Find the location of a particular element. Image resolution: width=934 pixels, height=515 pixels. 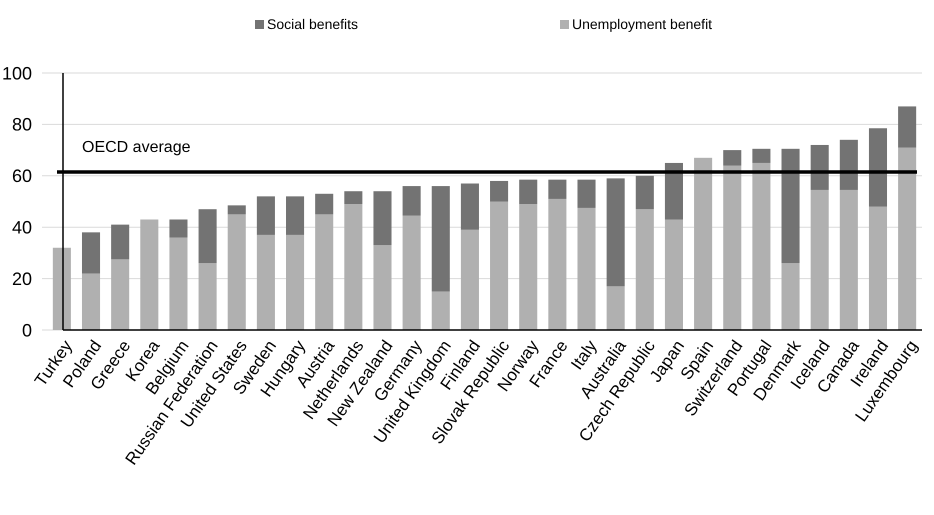

y-tick-label: 100 is located at coordinates (17, 73).